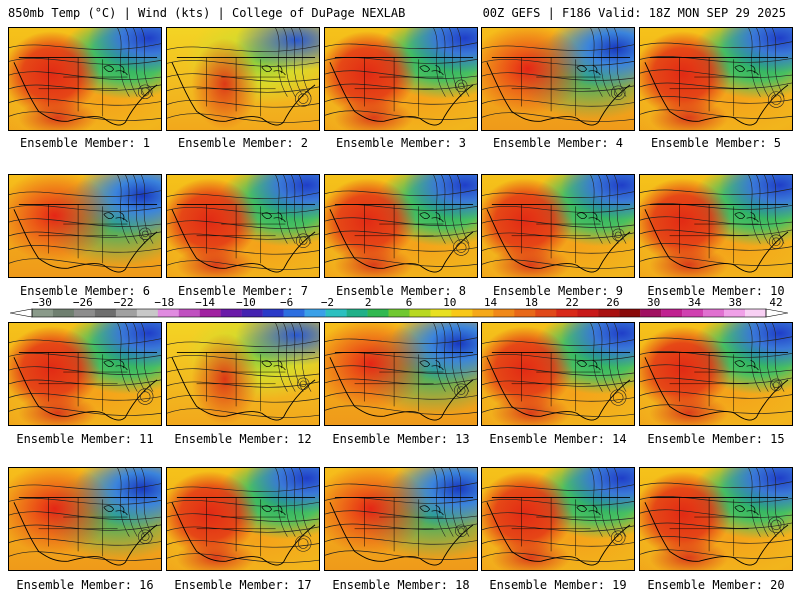 The width and height of the screenshot is (800, 600). What do you see at coordinates (776, 313) in the screenshot?
I see `colorbar-max-arrow` at bounding box center [776, 313].